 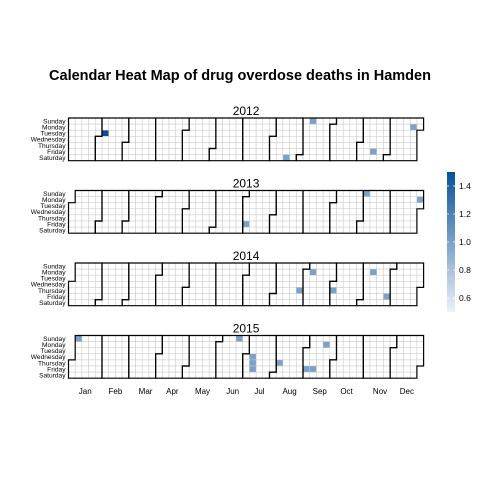 I want to click on weekday-label-wednesday: Wednesday, so click(x=48, y=212).